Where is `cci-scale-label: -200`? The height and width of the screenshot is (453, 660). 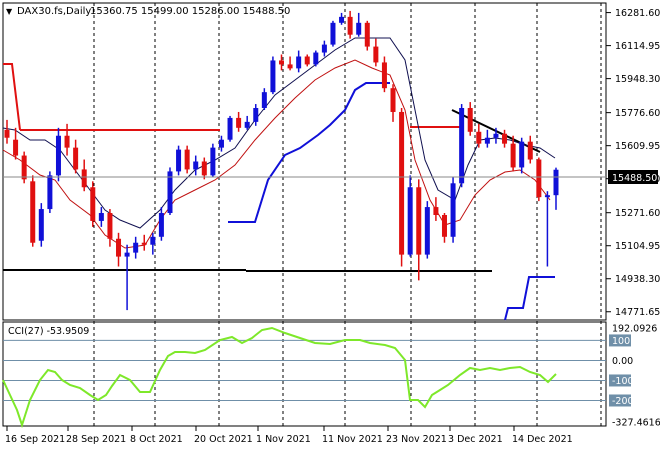
cci-scale-label: -200 is located at coordinates (623, 401).